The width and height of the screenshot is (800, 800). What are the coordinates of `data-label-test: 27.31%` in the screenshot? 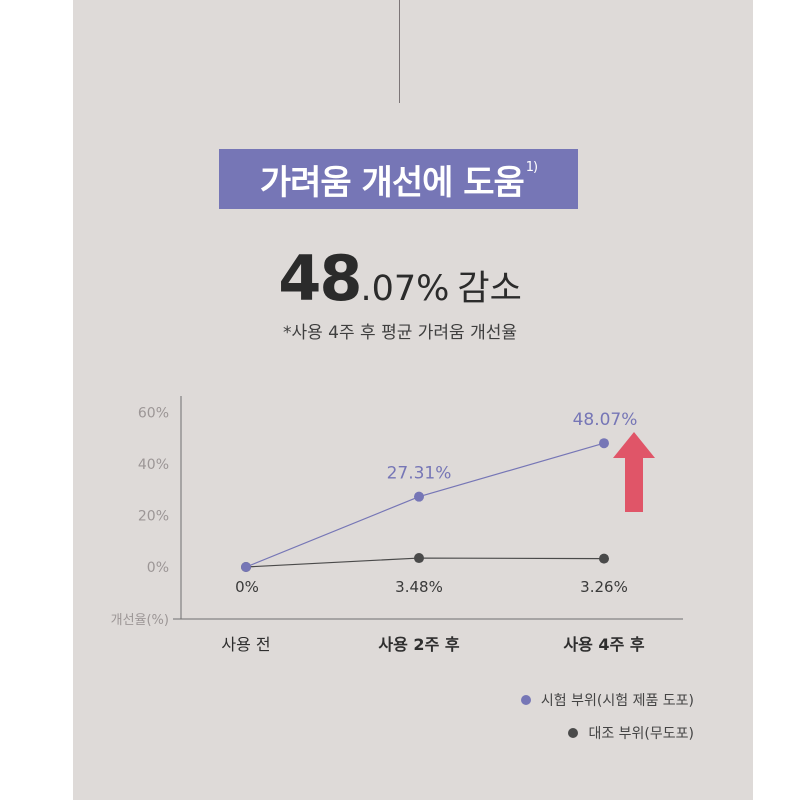 It's located at (419, 474).